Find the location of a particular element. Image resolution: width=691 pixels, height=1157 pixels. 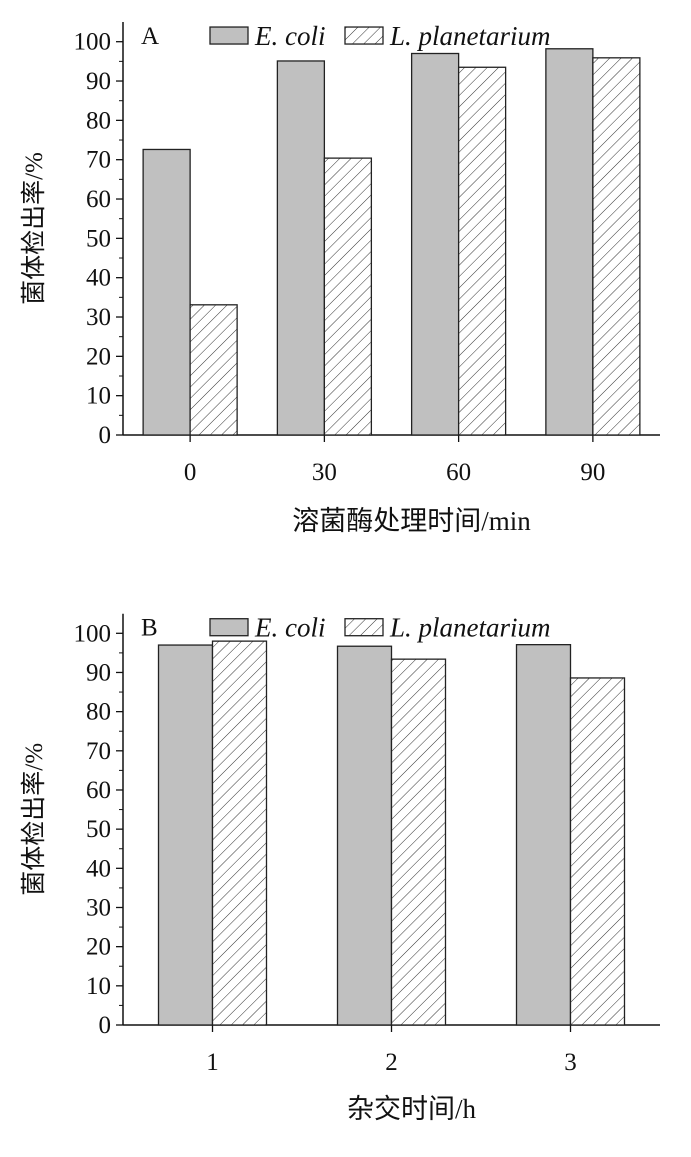

x-tick-label: 2 is located at coordinates (391, 1062).